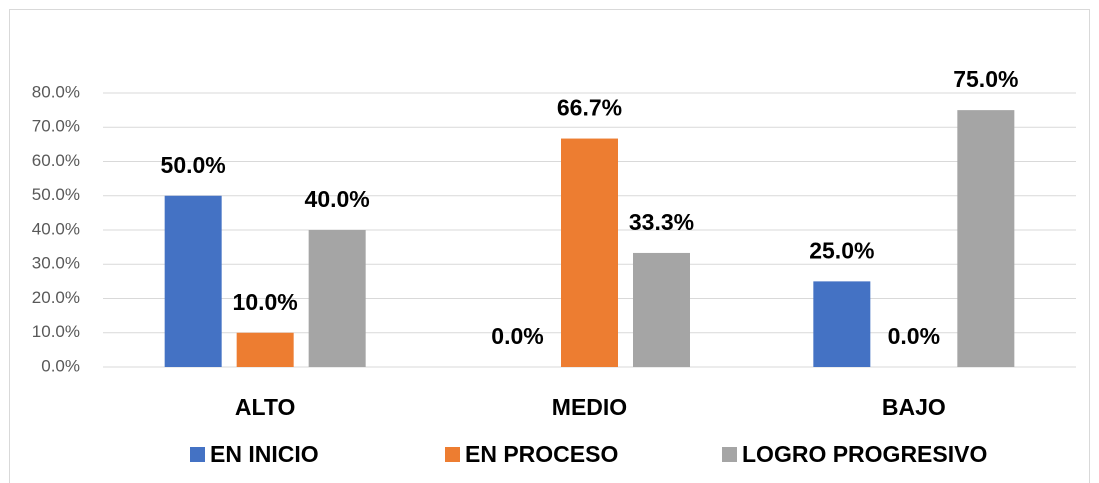  I want to click on value-label: 25.0%, so click(841, 250).